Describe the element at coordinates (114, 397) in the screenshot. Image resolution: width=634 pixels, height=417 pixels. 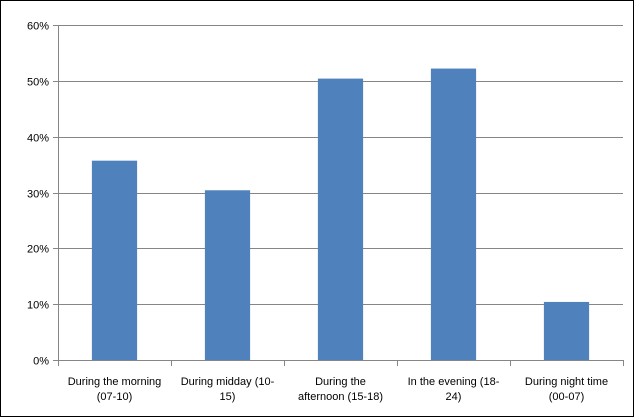
I see `x-tick-label: (07-10)` at that location.